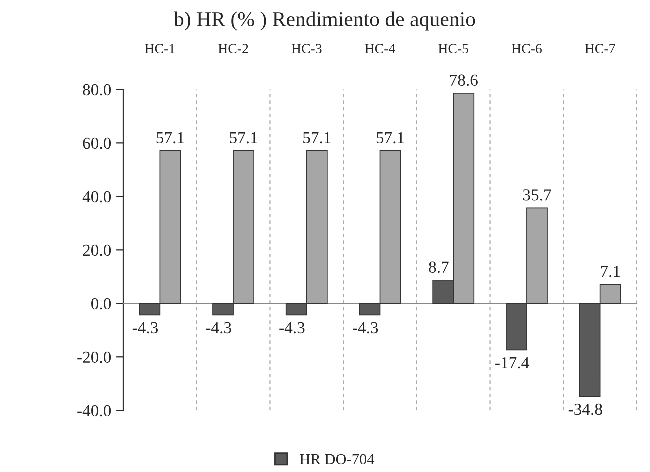  What do you see at coordinates (95, 358) in the screenshot?
I see `y-tick-label: -20.0` at bounding box center [95, 358].